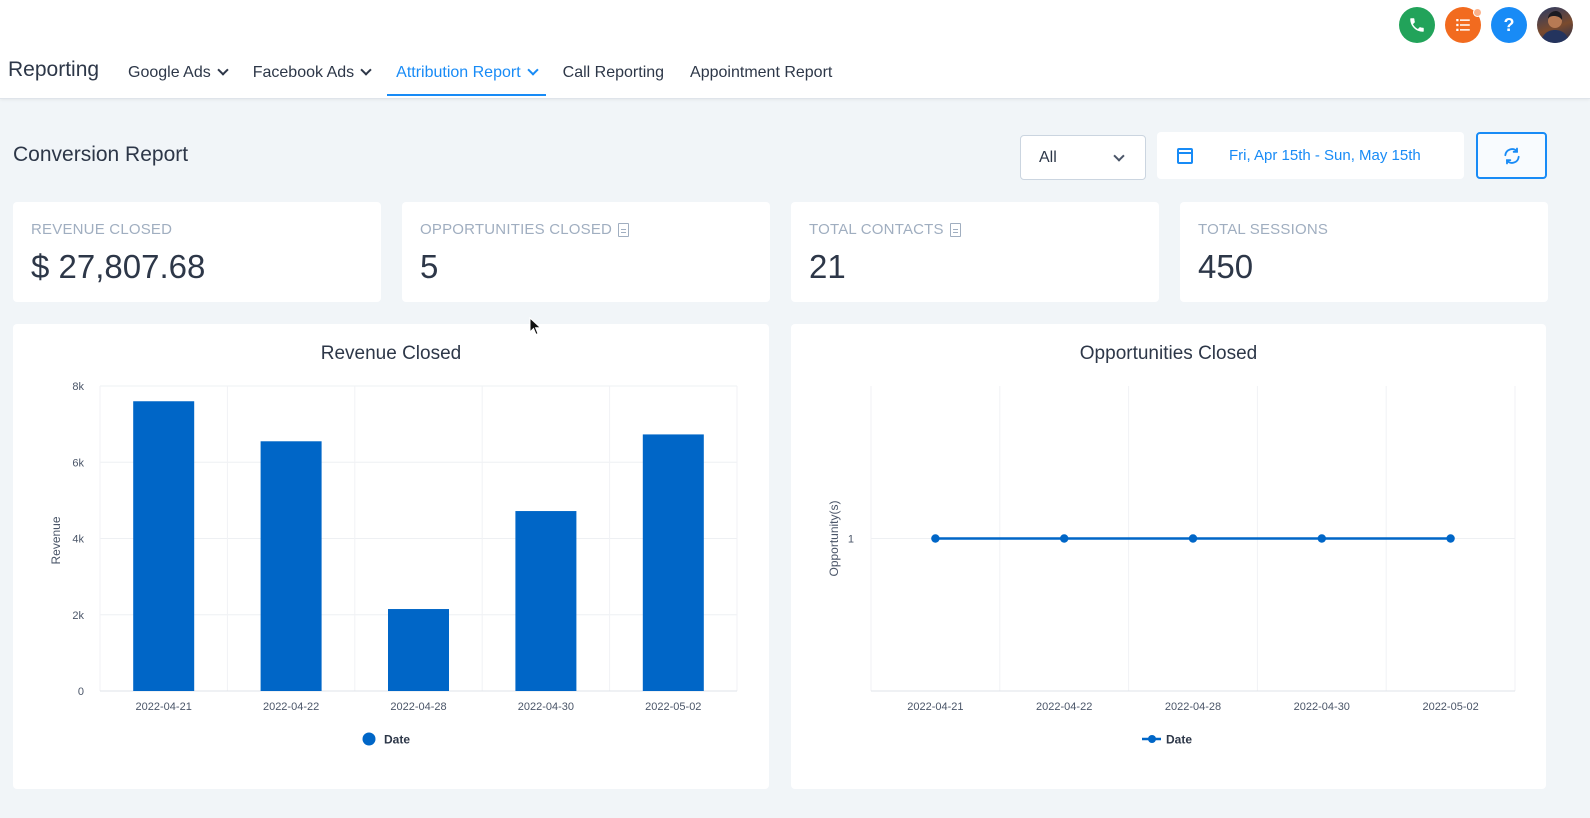  I want to click on tab-call-reporting: Call Reporting, so click(613, 77).